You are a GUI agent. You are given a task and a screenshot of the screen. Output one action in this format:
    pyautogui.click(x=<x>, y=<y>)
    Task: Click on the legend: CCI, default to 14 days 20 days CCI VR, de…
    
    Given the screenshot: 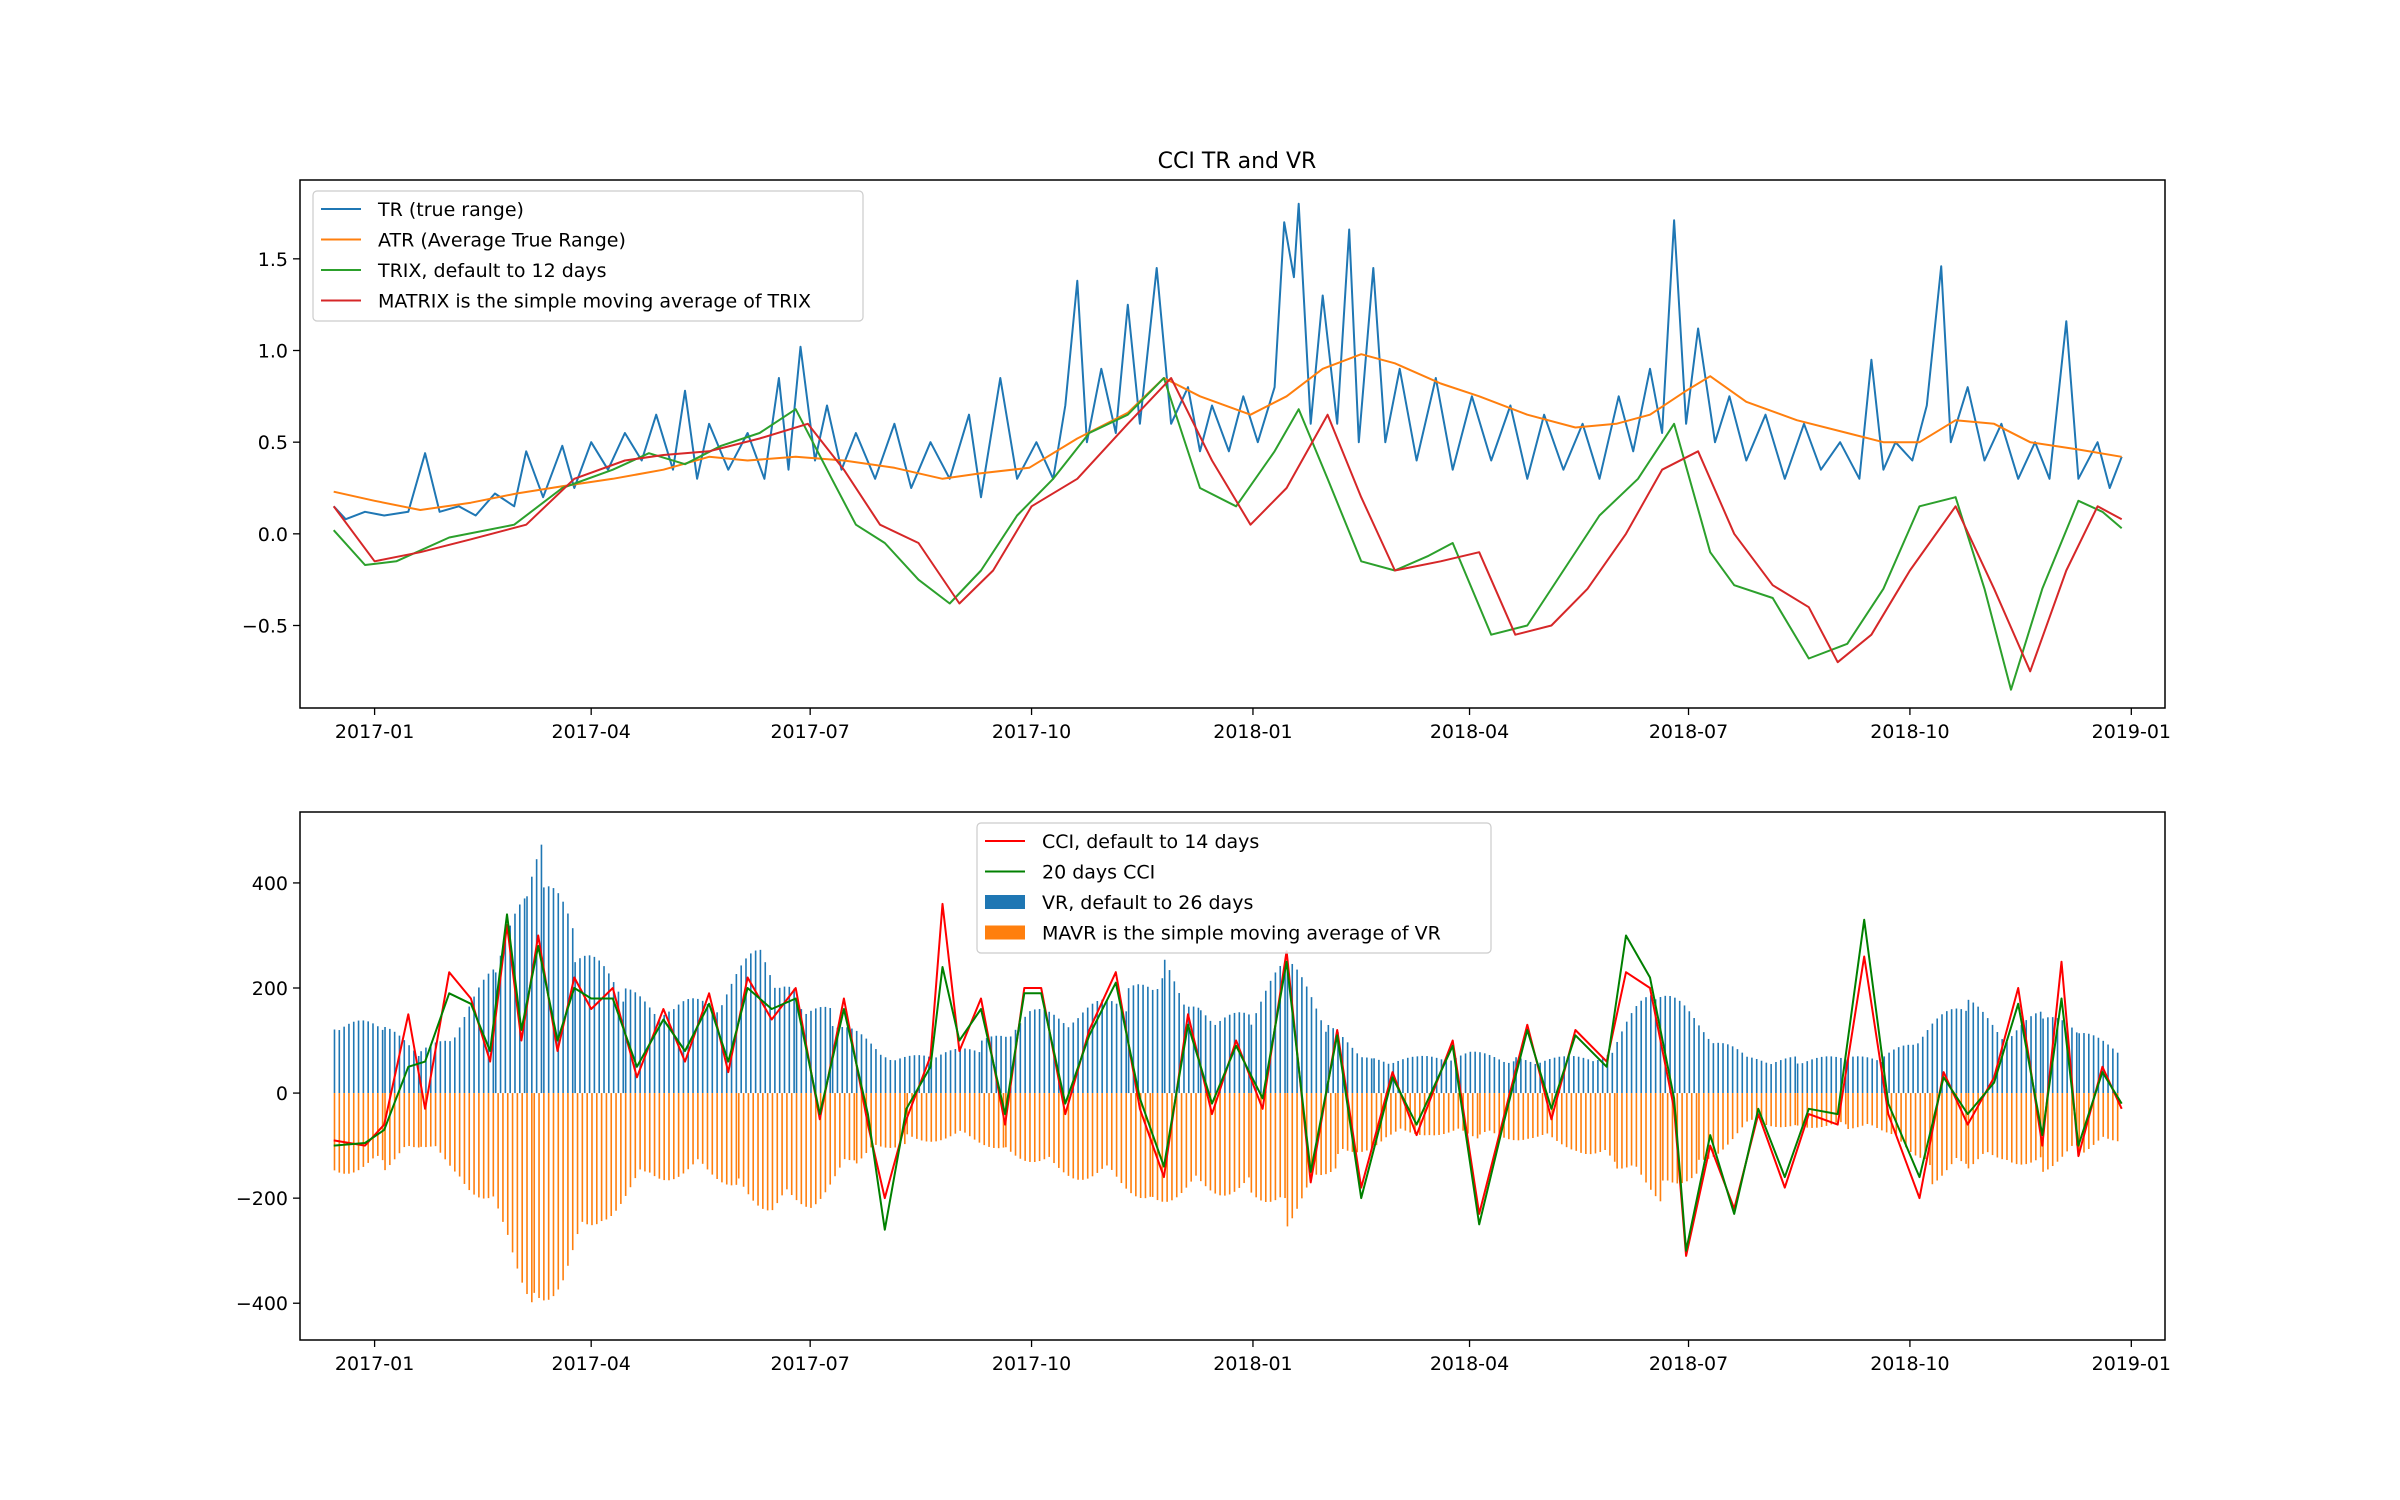 What is the action you would take?
    pyautogui.click(x=1234, y=888)
    